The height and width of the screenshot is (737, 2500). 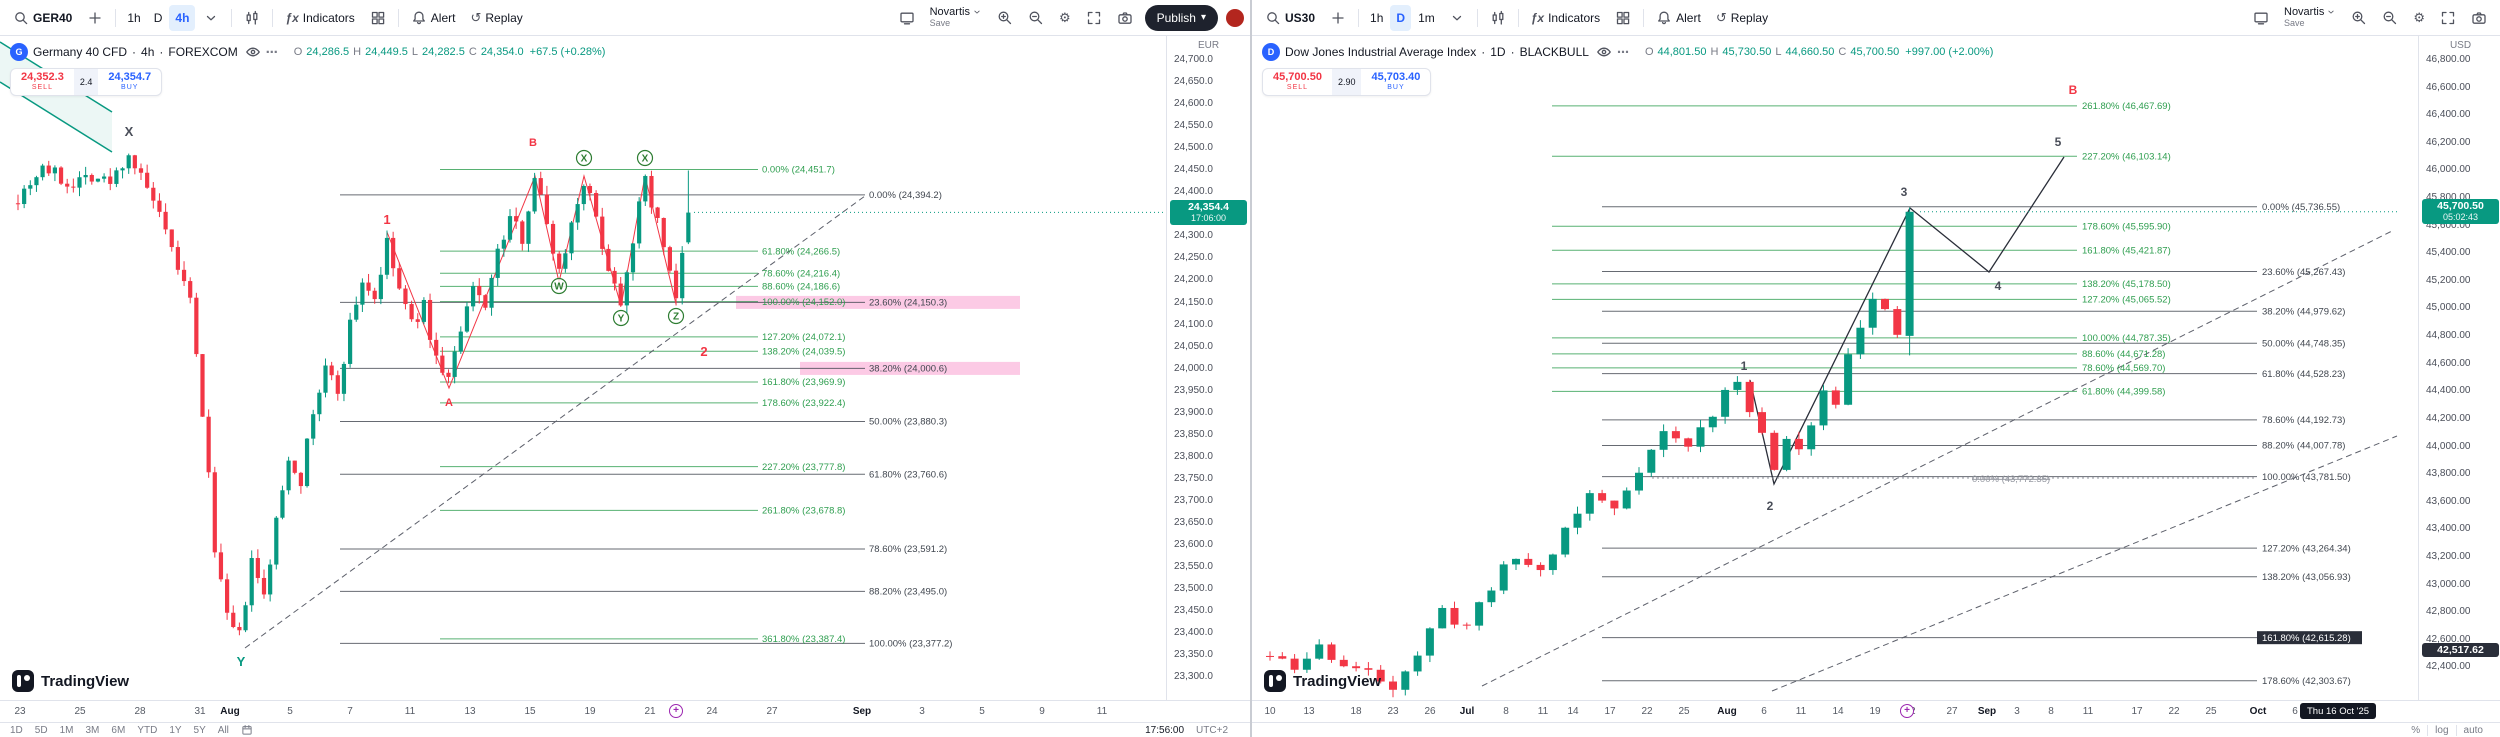 What do you see at coordinates (1998, 286) in the screenshot?
I see `wave-label: 4` at bounding box center [1998, 286].